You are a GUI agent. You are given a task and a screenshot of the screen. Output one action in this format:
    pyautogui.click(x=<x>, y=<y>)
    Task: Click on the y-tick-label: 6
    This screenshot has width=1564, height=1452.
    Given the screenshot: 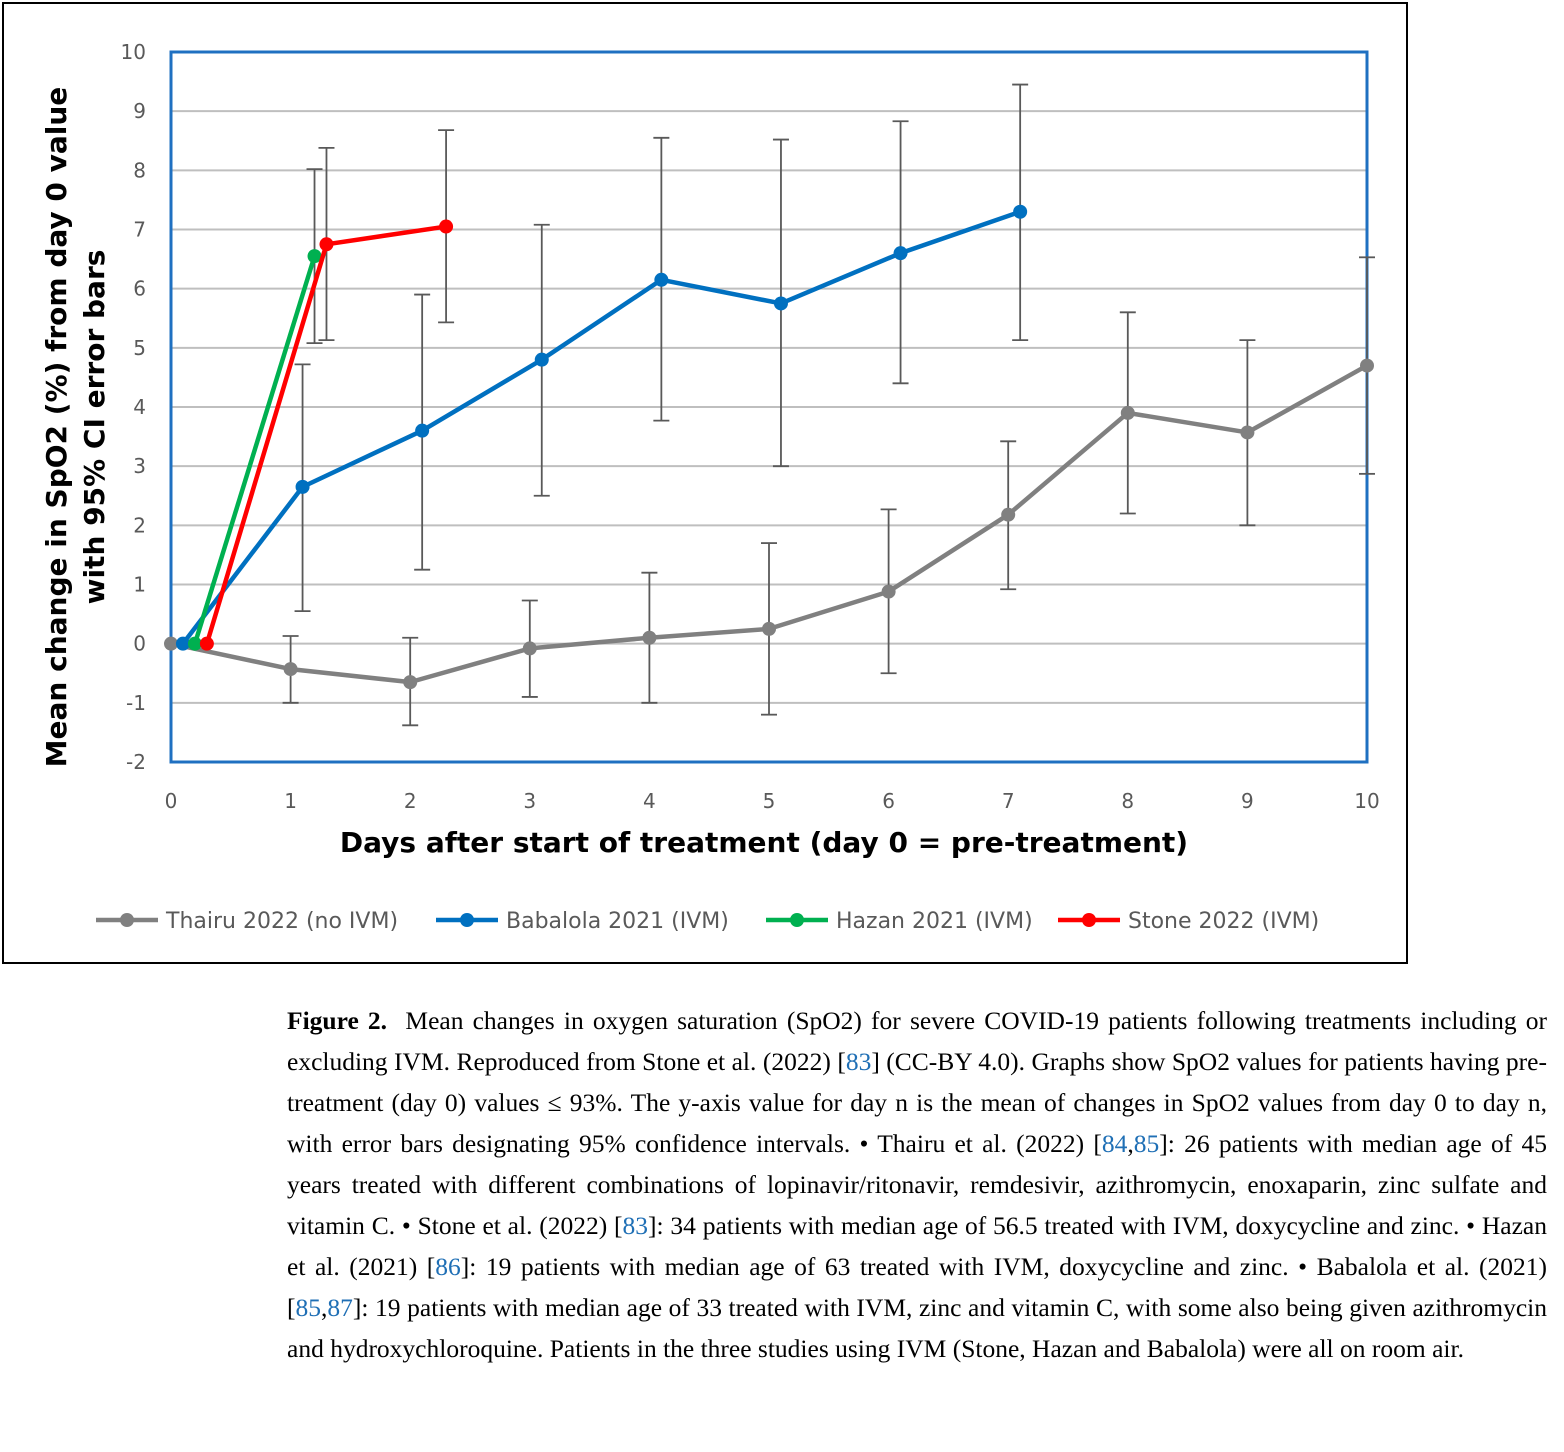 What is the action you would take?
    pyautogui.click(x=139, y=289)
    